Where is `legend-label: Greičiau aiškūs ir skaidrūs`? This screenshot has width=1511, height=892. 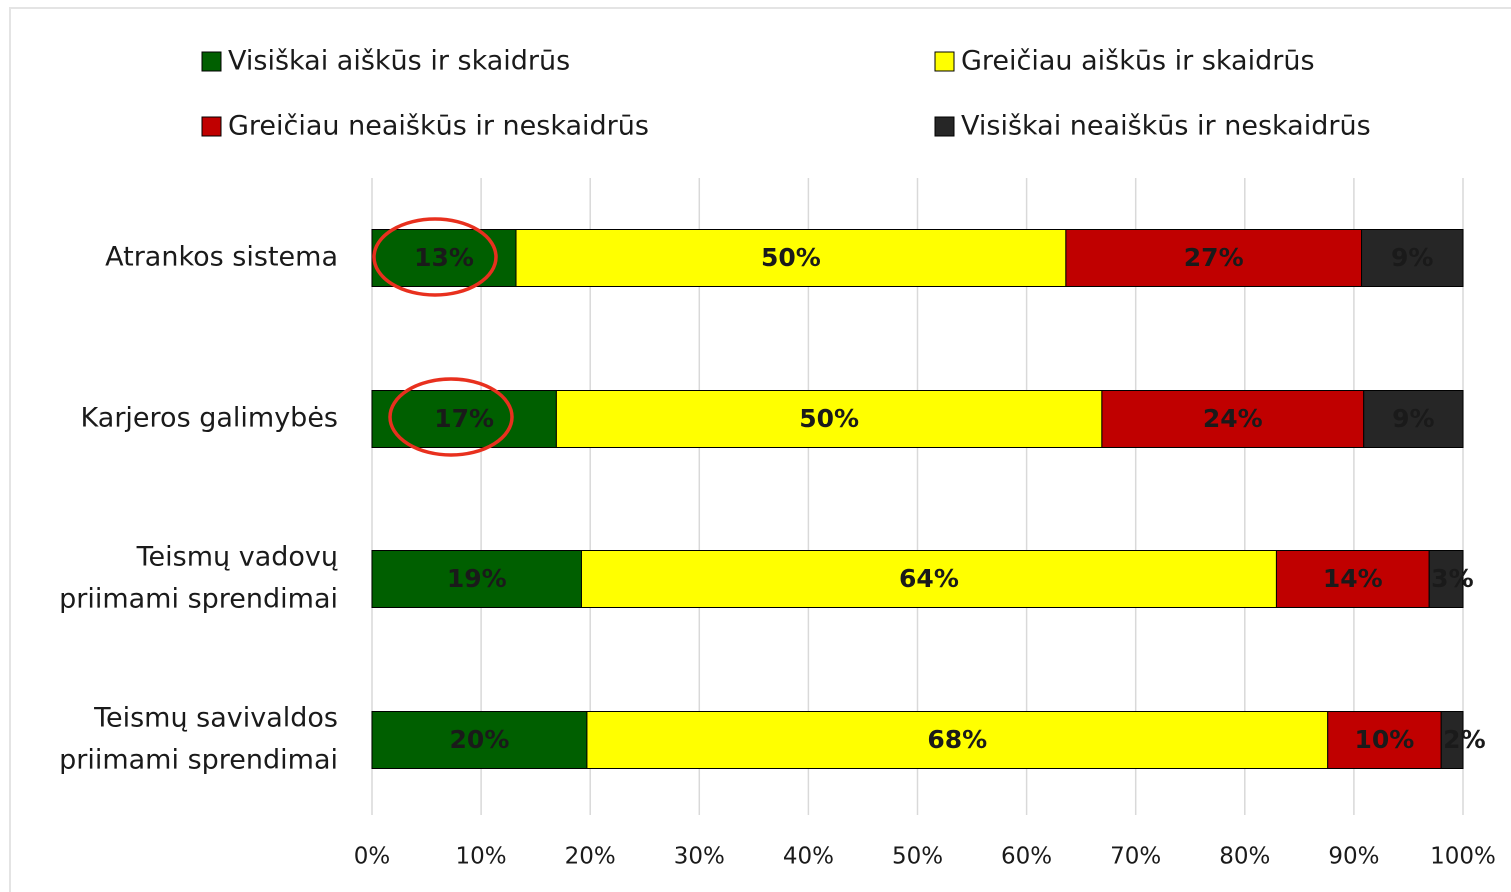
legend-label: Greičiau aiškūs ir skaidrūs is located at coordinates (1138, 61).